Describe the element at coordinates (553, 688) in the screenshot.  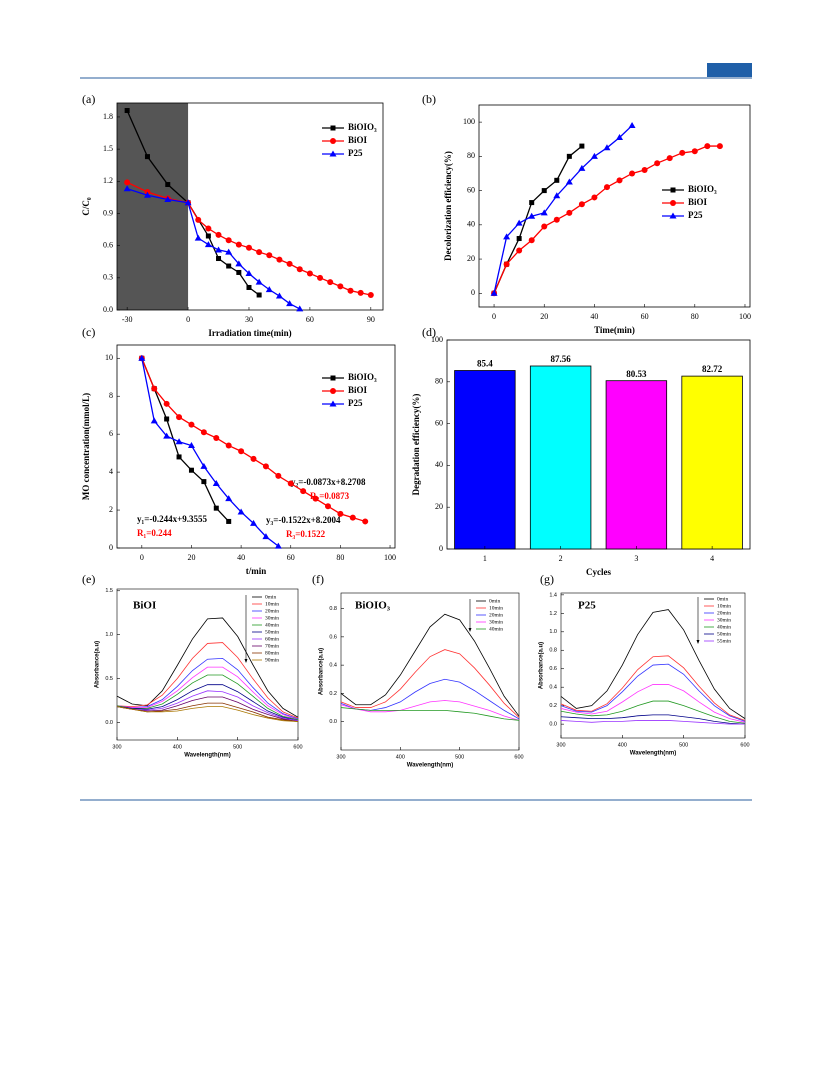
I see `y-tick-label: 0.4` at that location.